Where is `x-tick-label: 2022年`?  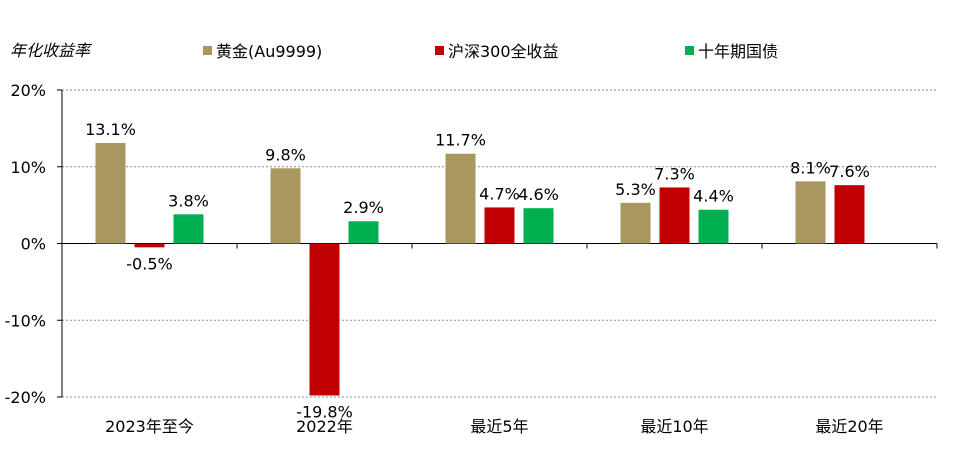
x-tick-label: 2022年 is located at coordinates (324, 426).